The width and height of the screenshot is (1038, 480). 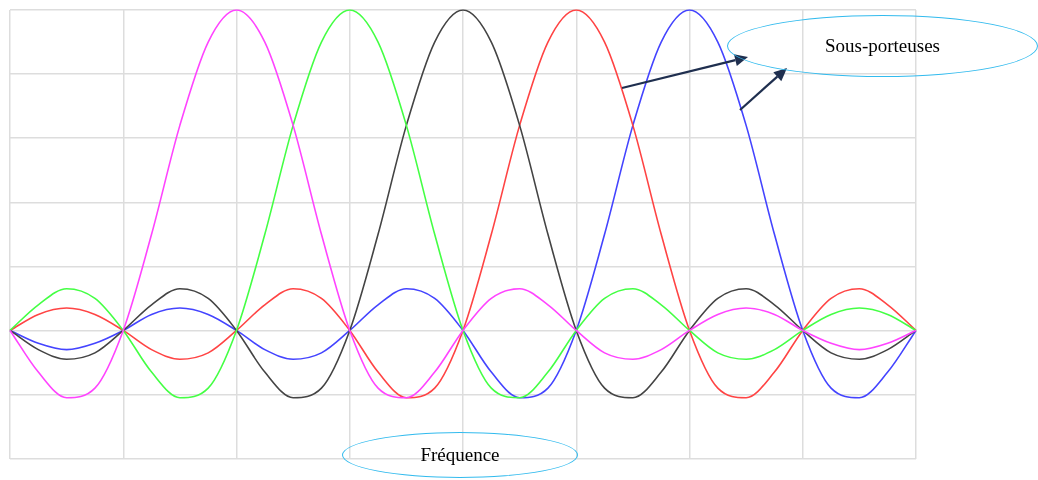 I want to click on annotation: Sous-porteuses, so click(x=882, y=46).